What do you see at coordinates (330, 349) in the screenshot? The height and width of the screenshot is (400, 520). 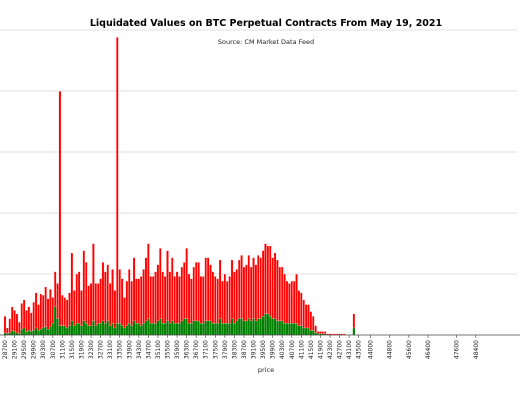 I see `x-tick-label: 42300` at bounding box center [330, 349].